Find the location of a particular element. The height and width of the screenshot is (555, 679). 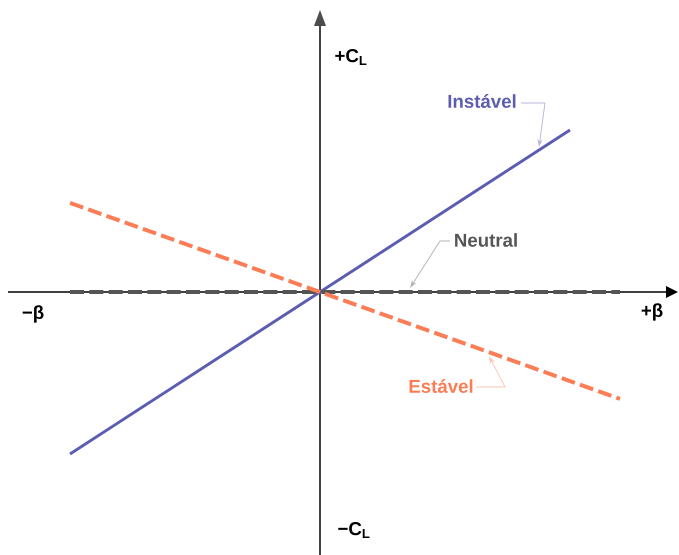

text: Neutral is located at coordinates (486, 240).